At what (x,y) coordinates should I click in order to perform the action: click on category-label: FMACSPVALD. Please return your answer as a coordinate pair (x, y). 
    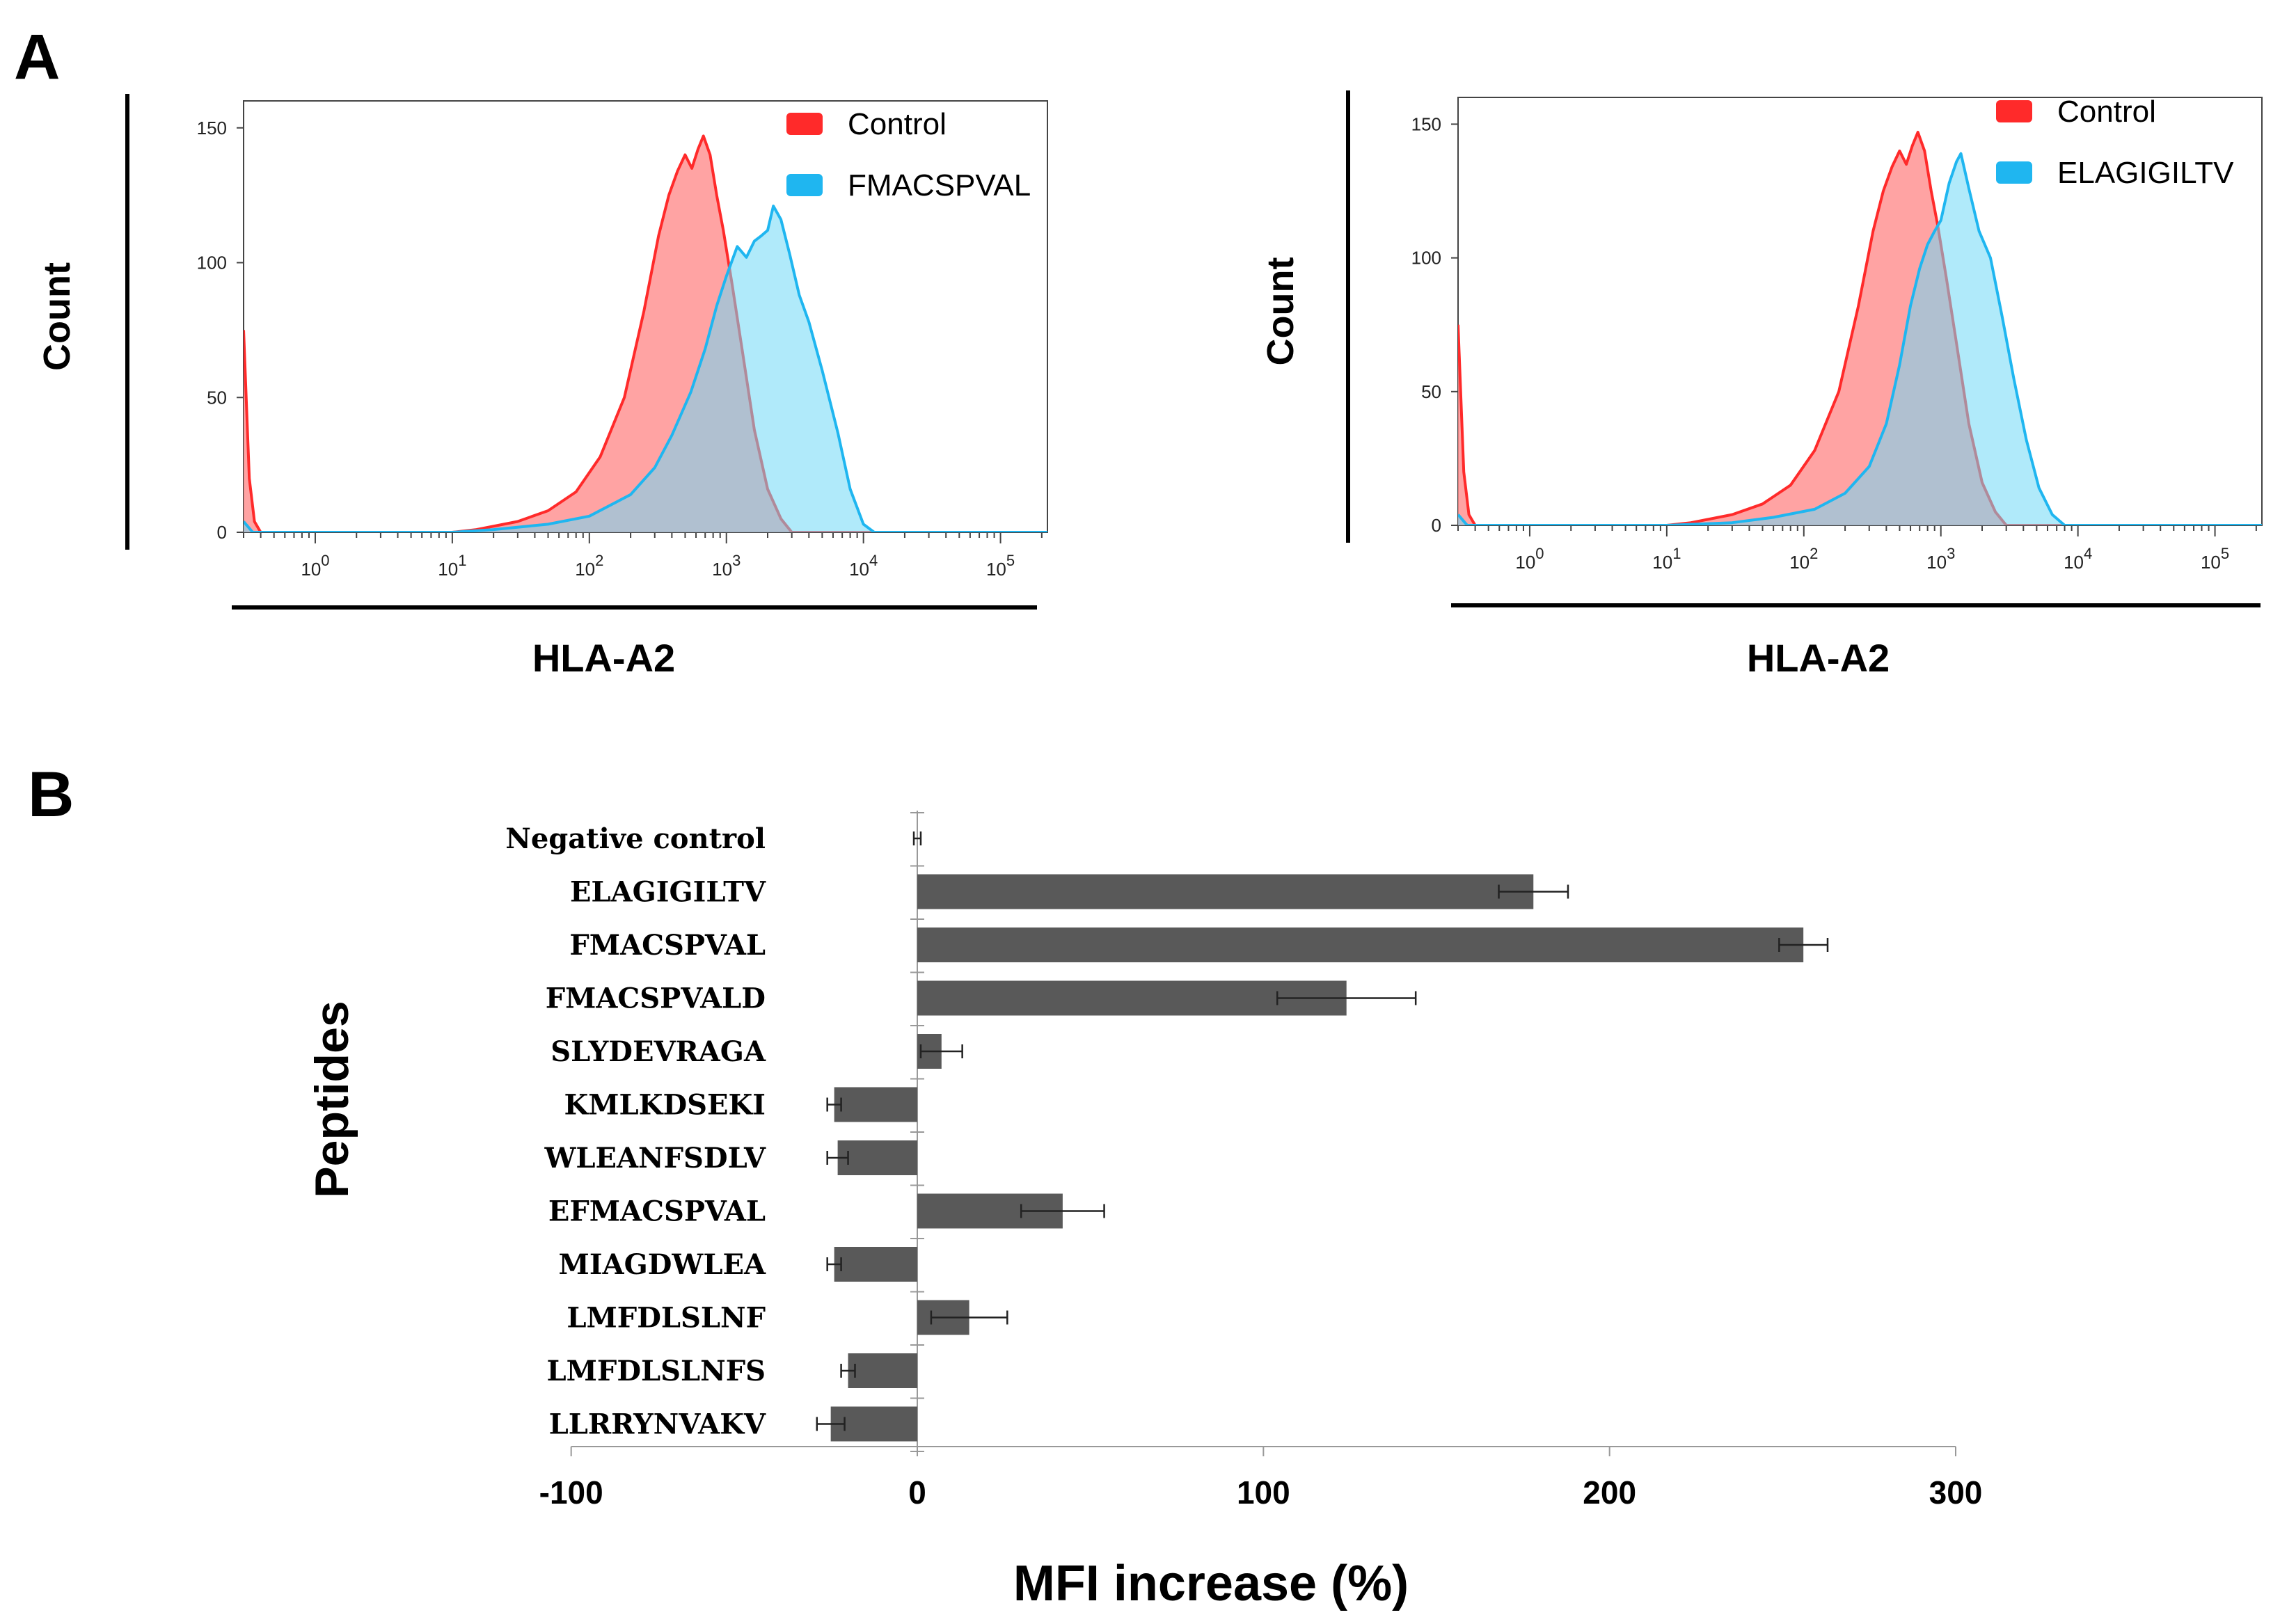
    Looking at the image, I should click on (656, 998).